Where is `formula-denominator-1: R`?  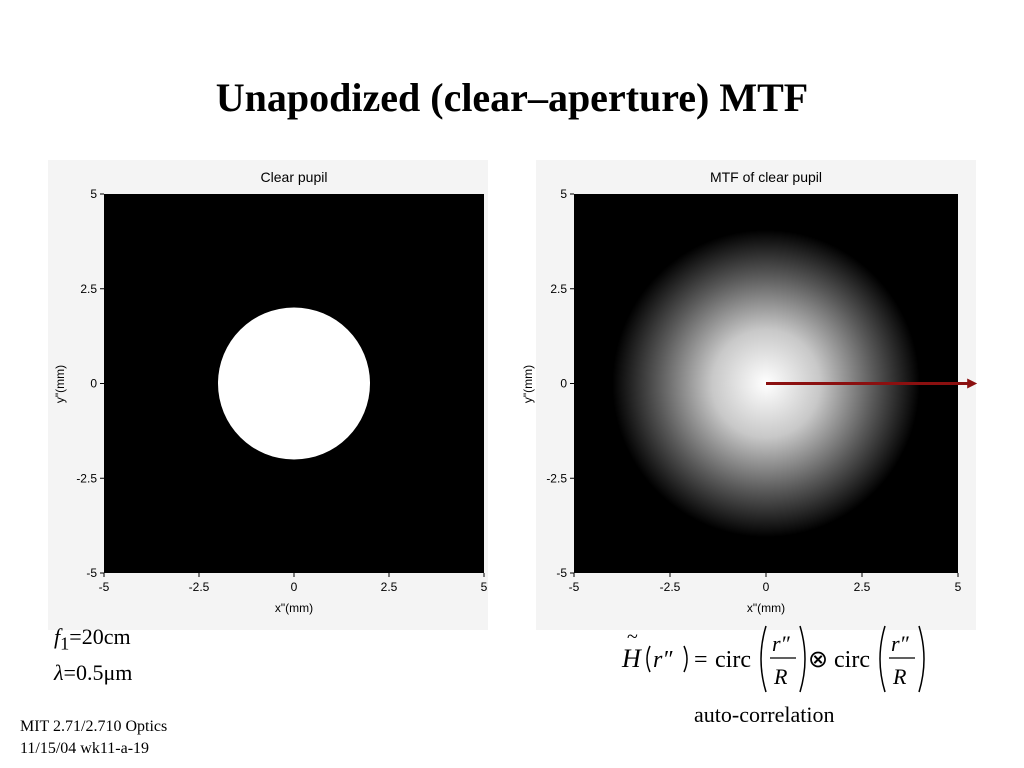
formula-denominator-1: R is located at coordinates (780, 676).